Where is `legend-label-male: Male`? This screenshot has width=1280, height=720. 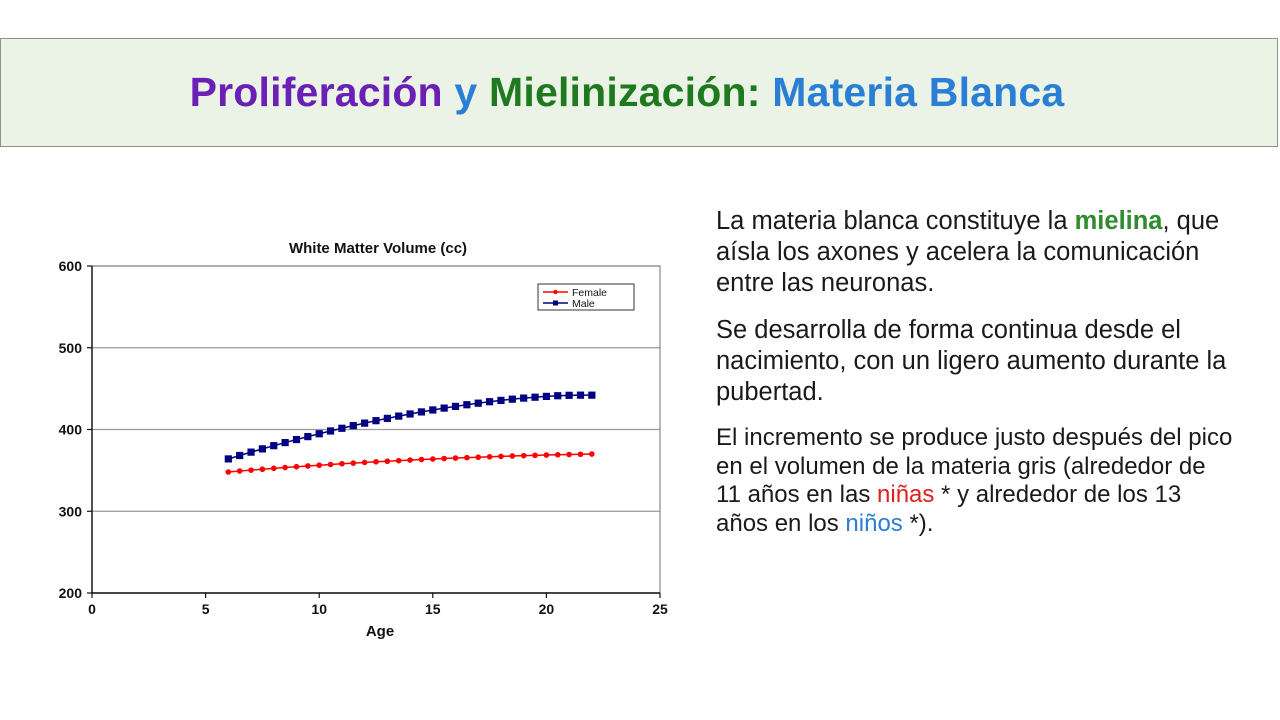
legend-label-male: Male is located at coordinates (583, 304).